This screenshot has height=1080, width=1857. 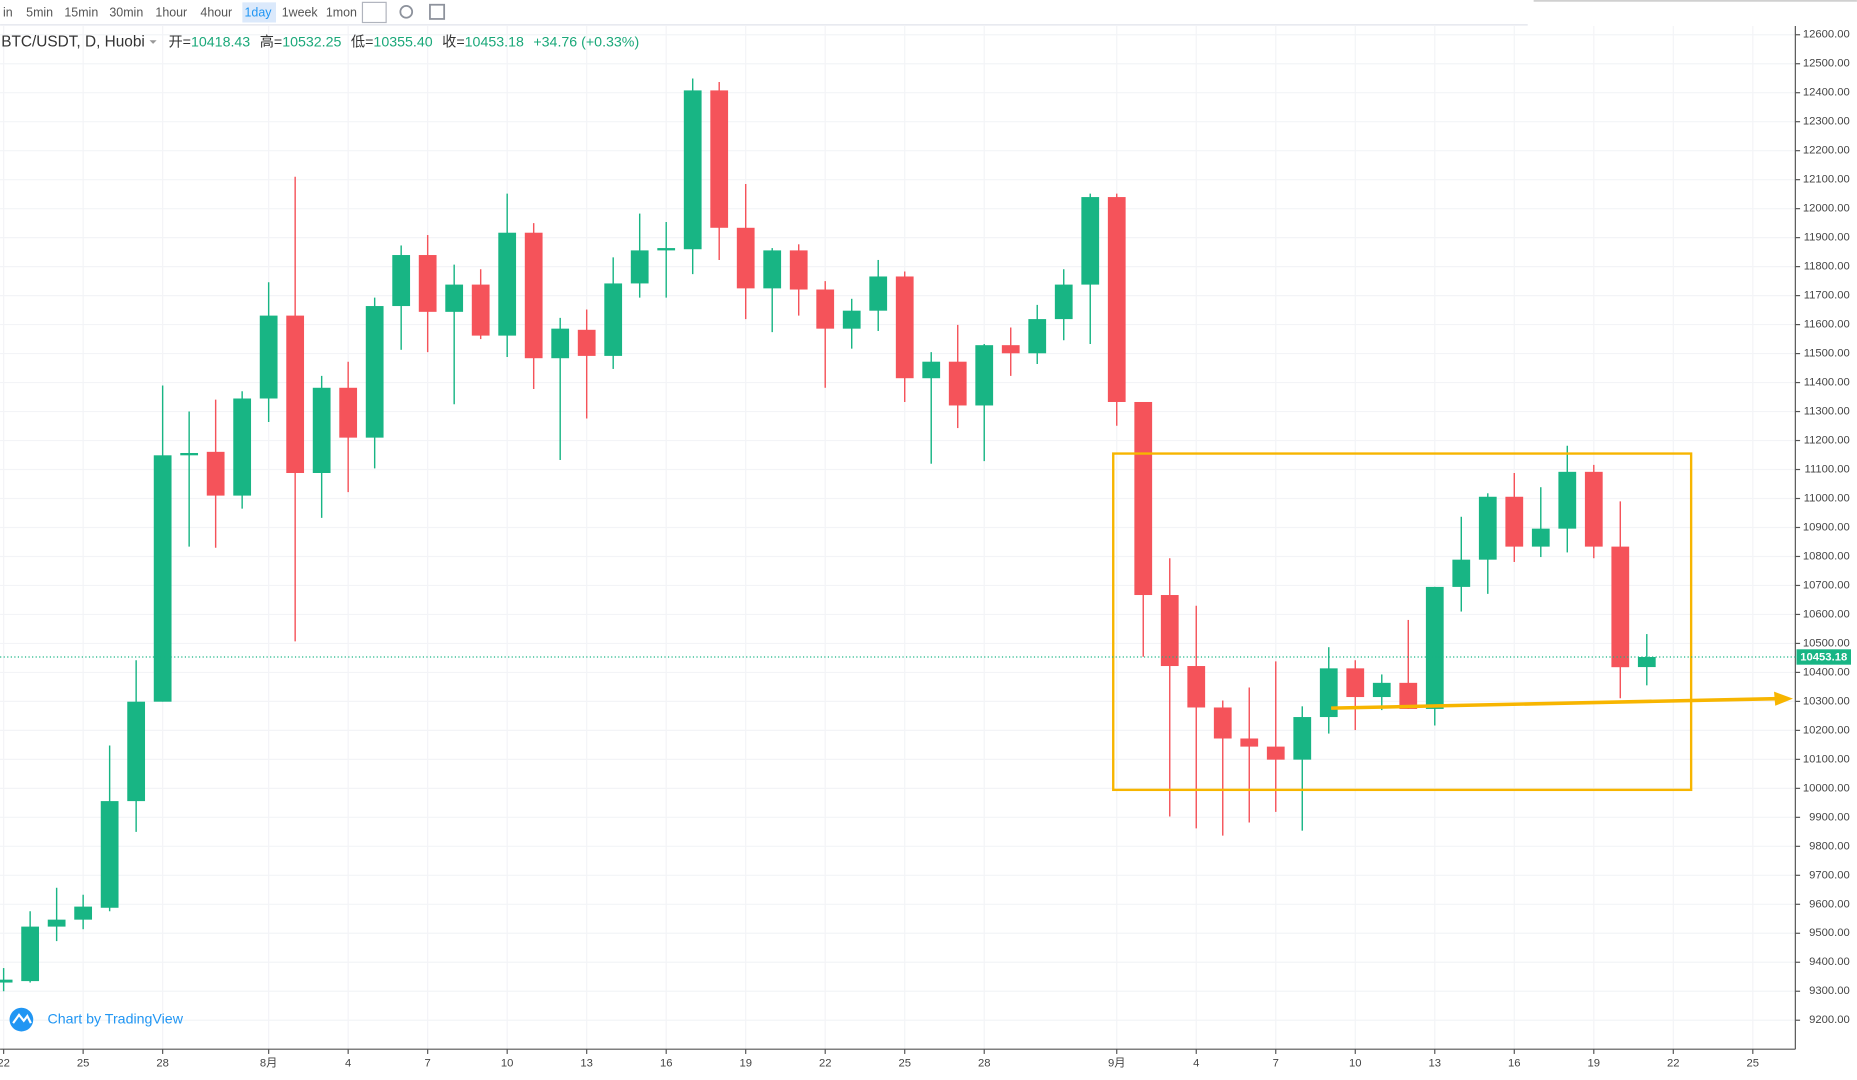 I want to click on tv-logo, so click(x=21, y=1019).